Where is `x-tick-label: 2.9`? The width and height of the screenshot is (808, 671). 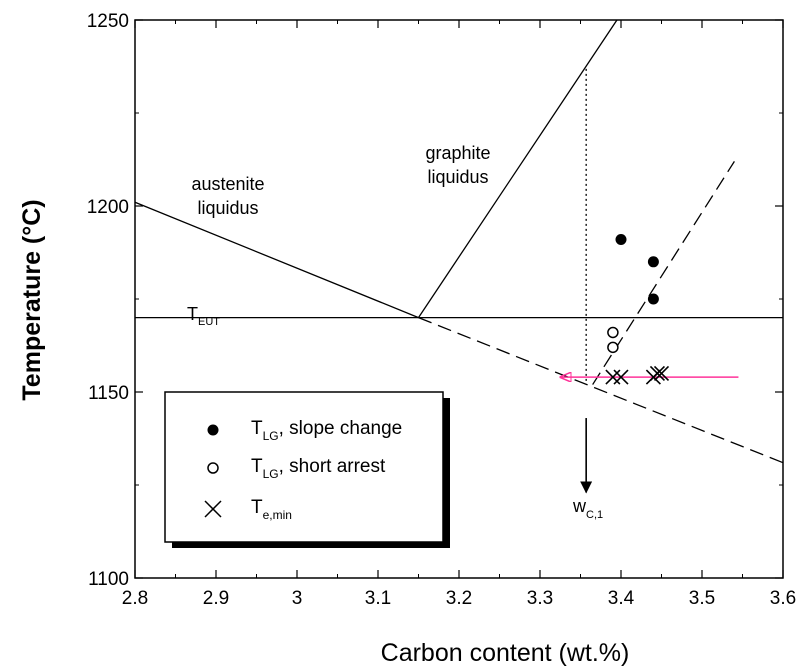
x-tick-label: 2.9 is located at coordinates (216, 598).